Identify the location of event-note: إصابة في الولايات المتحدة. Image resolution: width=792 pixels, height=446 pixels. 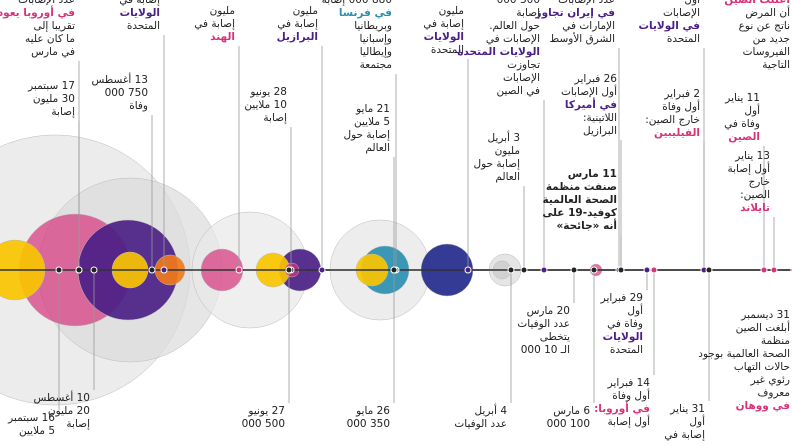
(139, 16).